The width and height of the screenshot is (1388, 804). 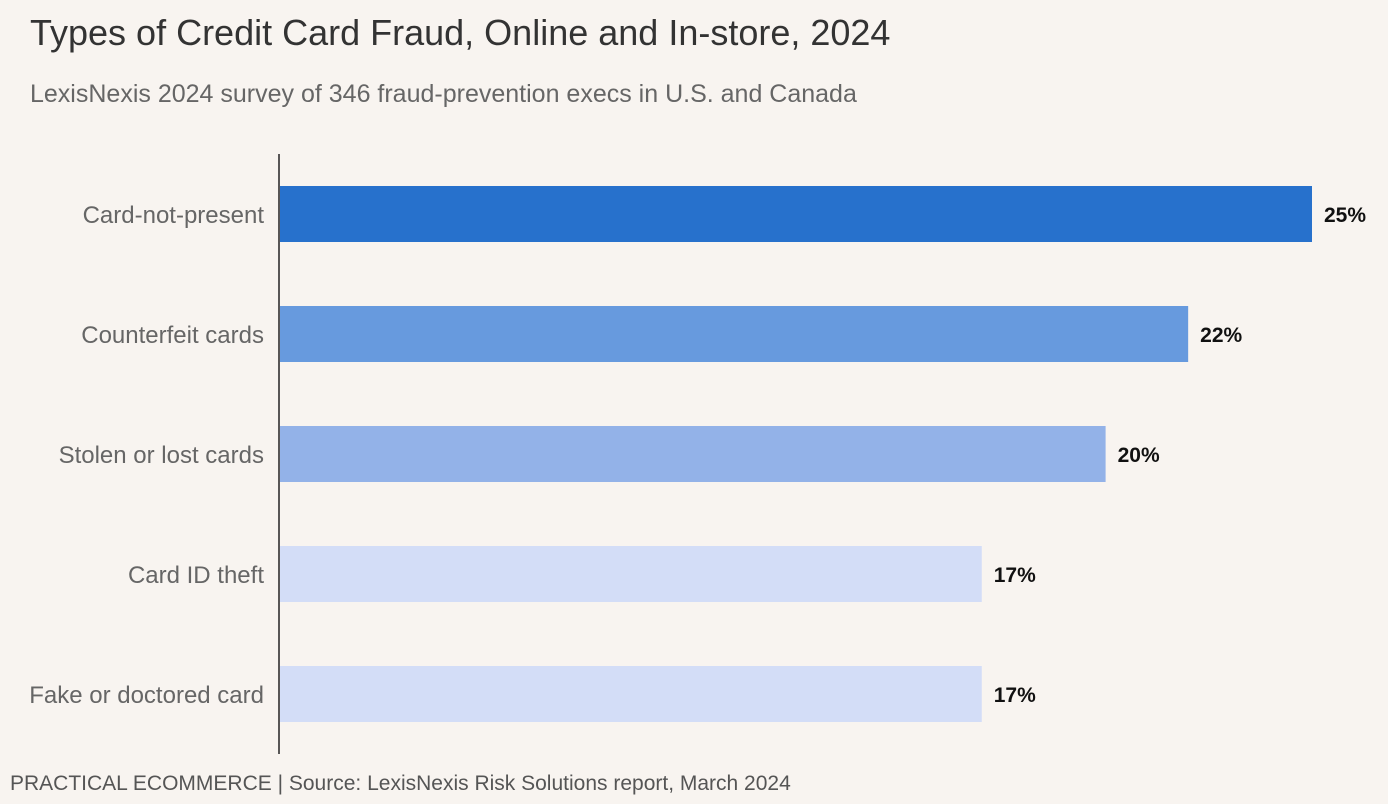 What do you see at coordinates (146, 695) in the screenshot?
I see `category-label: Fake or doctored card` at bounding box center [146, 695].